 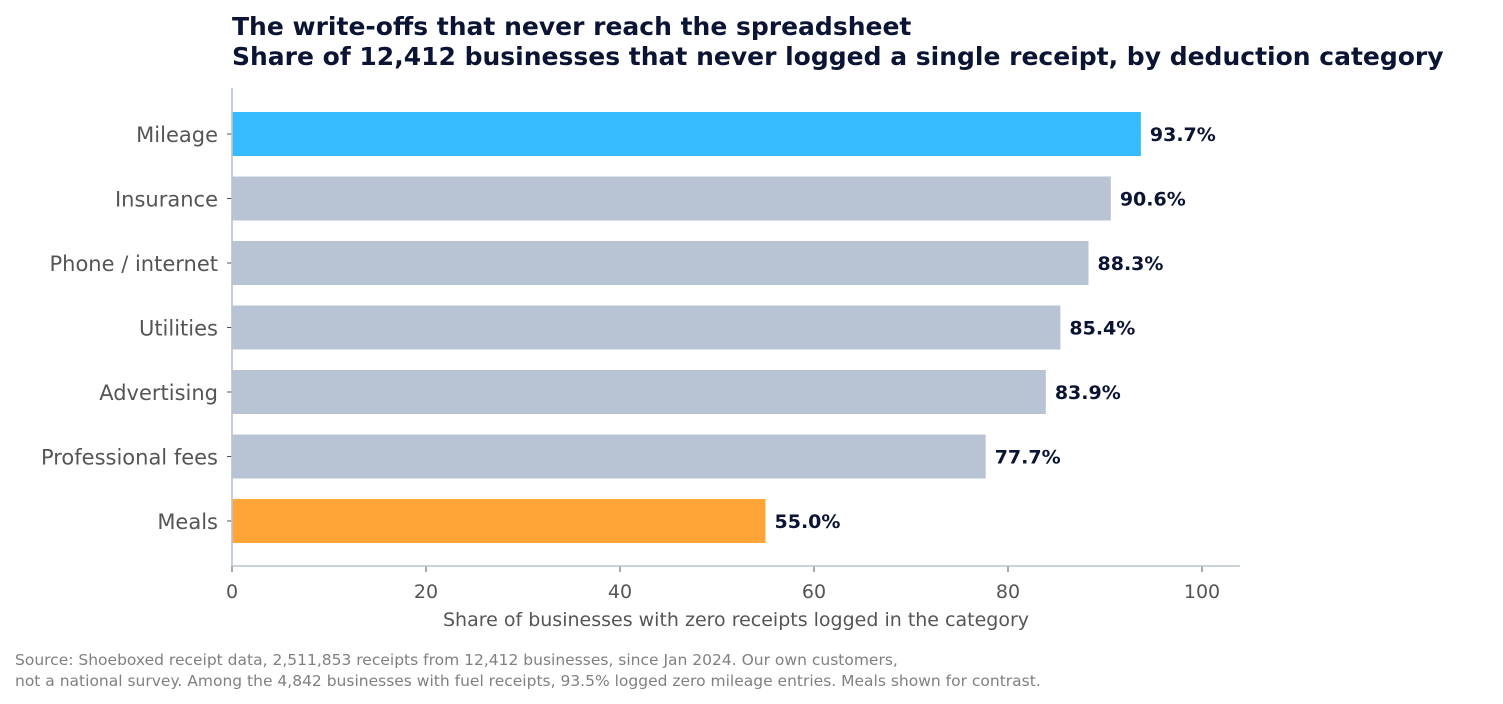 What do you see at coordinates (671, 198) in the screenshot?
I see `bar-insurance` at bounding box center [671, 198].